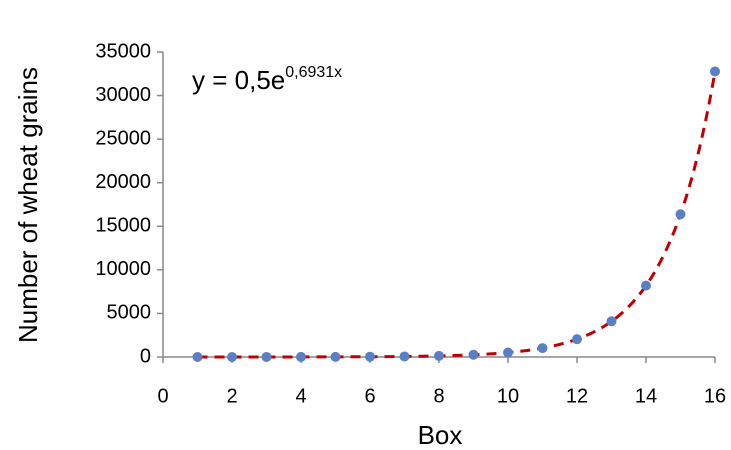 The height and width of the screenshot is (450, 731). Describe the element at coordinates (123, 95) in the screenshot. I see `y-tick-label: 30000` at that location.